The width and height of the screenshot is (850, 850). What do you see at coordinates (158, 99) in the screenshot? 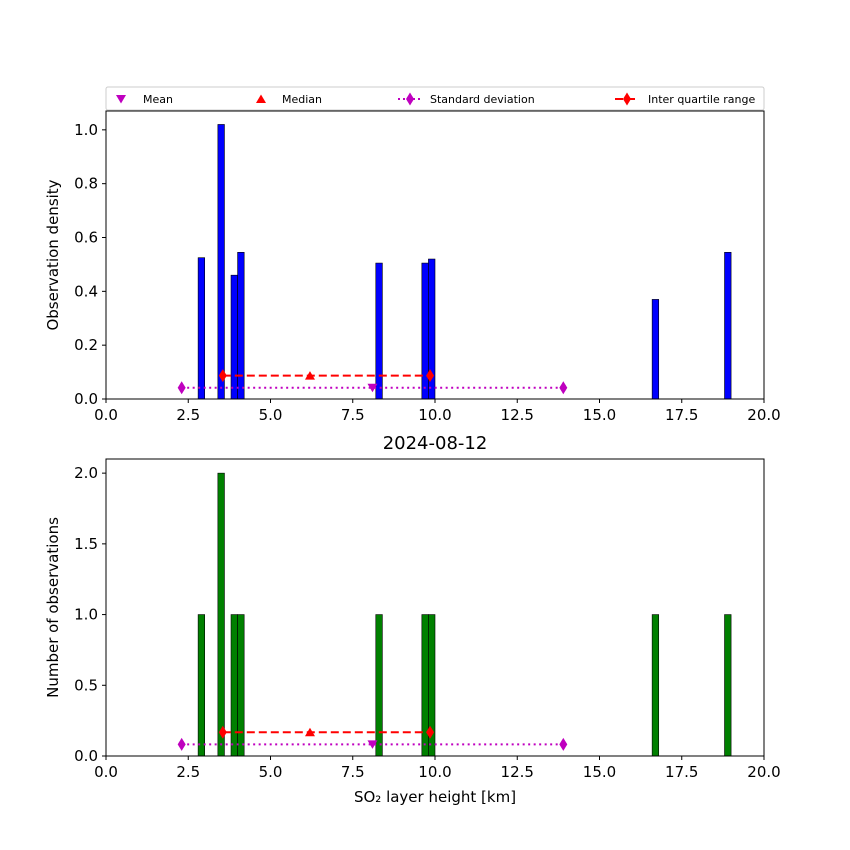
I see `legend-label: Mean` at bounding box center [158, 99].